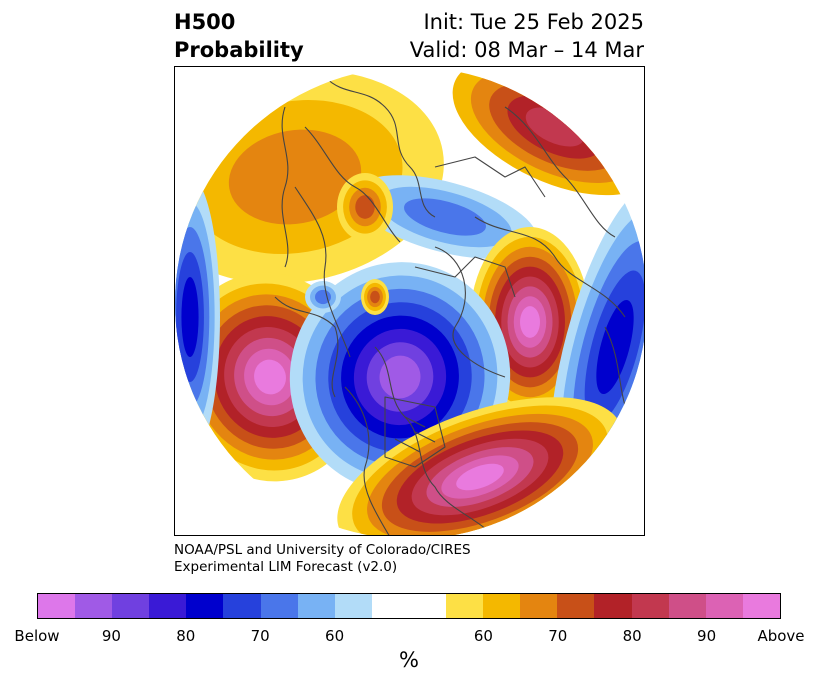  What do you see at coordinates (533, 22) in the screenshot?
I see `init-date: Init: Tue 25 Feb 2025` at bounding box center [533, 22].